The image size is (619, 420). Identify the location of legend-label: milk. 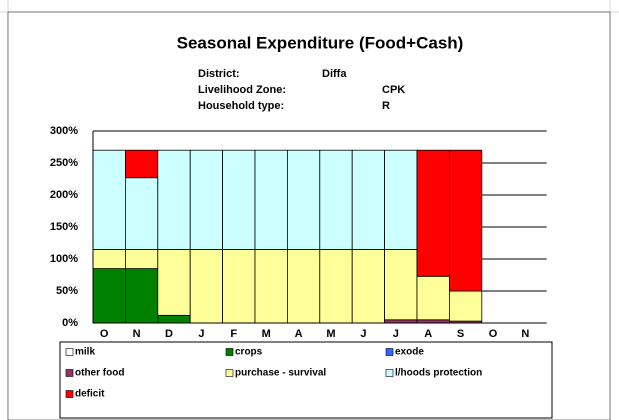
(85, 352).